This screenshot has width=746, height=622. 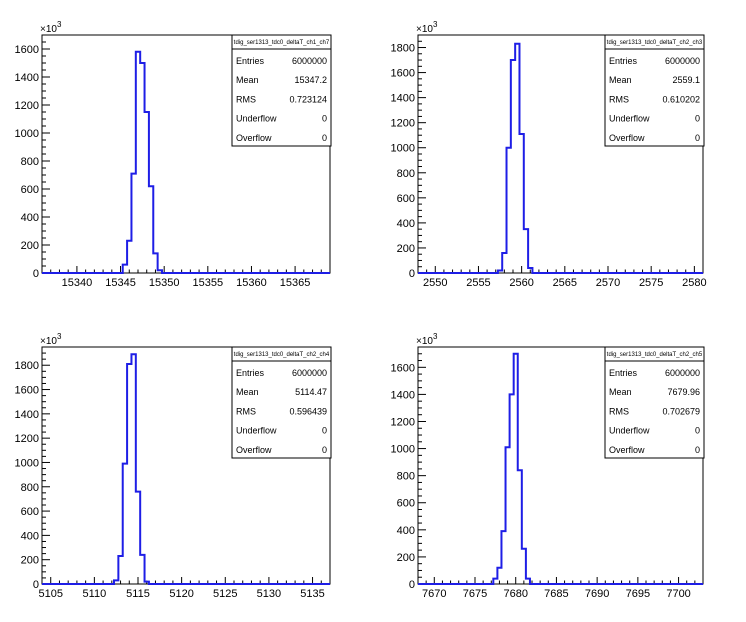 I want to click on y-tick-label: 600, so click(x=30, y=512).